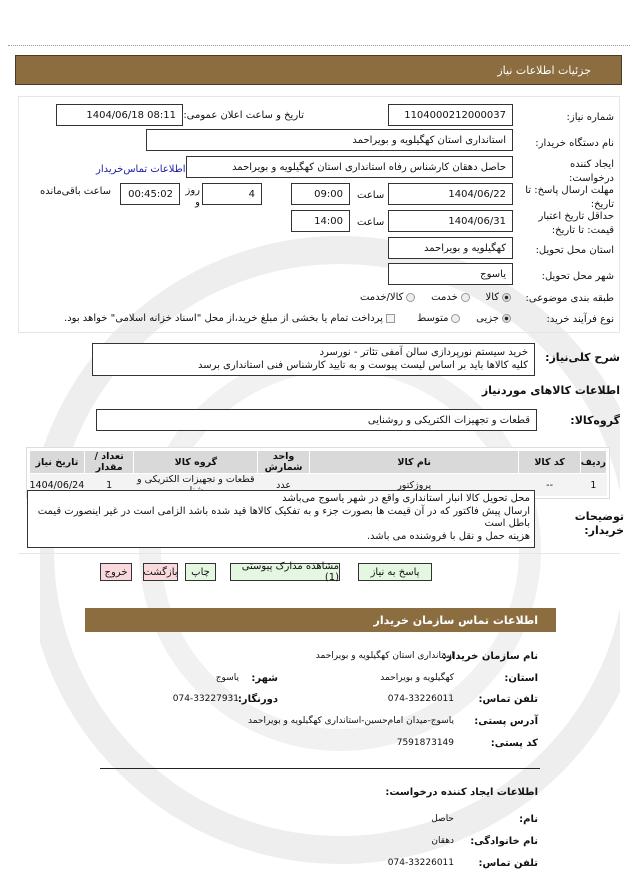 The image size is (634, 884). Describe the element at coordinates (257, 699) in the screenshot. I see `fax-label: دورنگار:` at that location.